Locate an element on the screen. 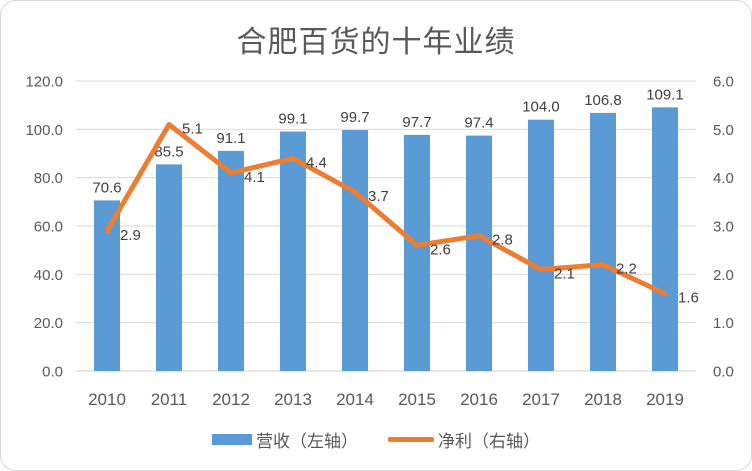  line-value-label: 2.9 is located at coordinates (130, 235).